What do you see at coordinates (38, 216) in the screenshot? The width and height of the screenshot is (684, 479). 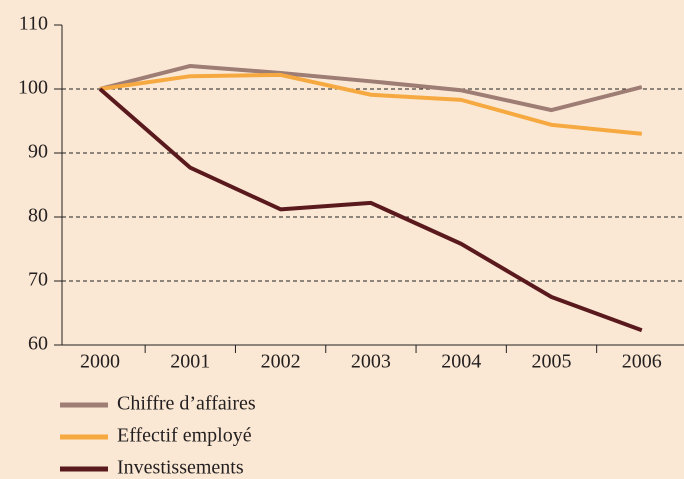 I see `y-tick-label: 80` at bounding box center [38, 216].